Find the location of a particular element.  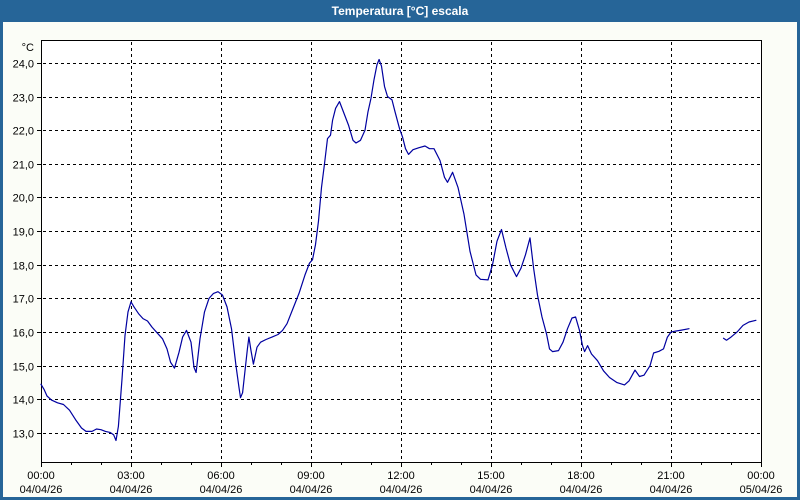

window-titlebar: Temperatura [°C] escala is located at coordinates (400, 11).